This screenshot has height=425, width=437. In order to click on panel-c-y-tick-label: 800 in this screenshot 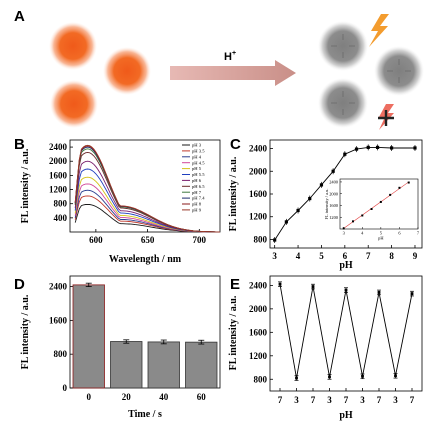, I will do `click(261, 239)`.